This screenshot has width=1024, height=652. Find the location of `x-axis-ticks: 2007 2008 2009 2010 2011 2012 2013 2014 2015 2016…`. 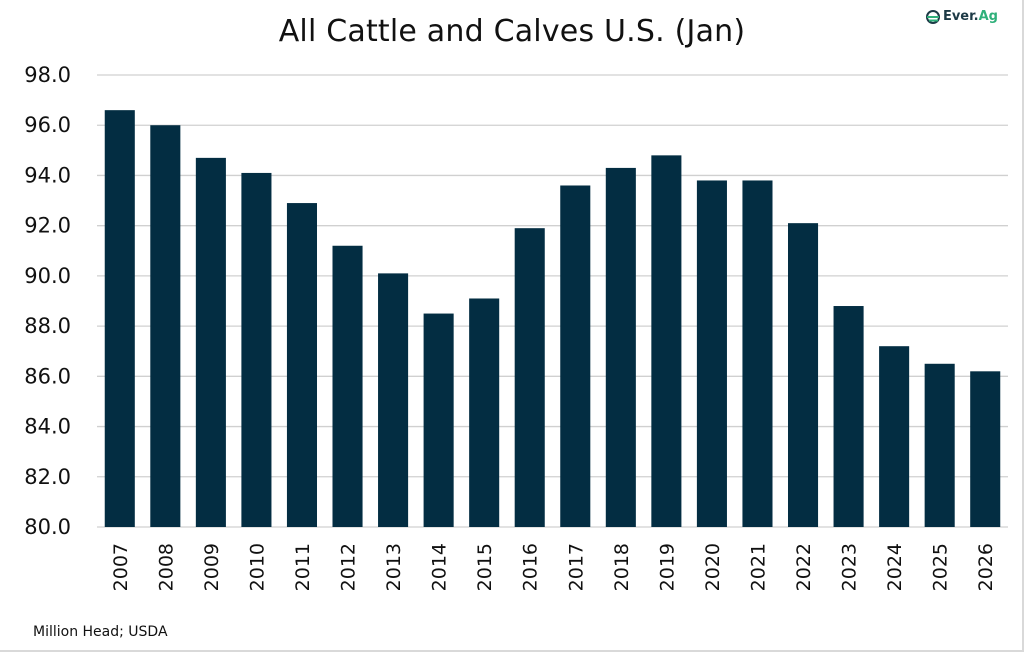

x-axis-ticks: 2007 2008 2009 2010 2011 2012 2013 2014 2015 2016… is located at coordinates (553, 567).